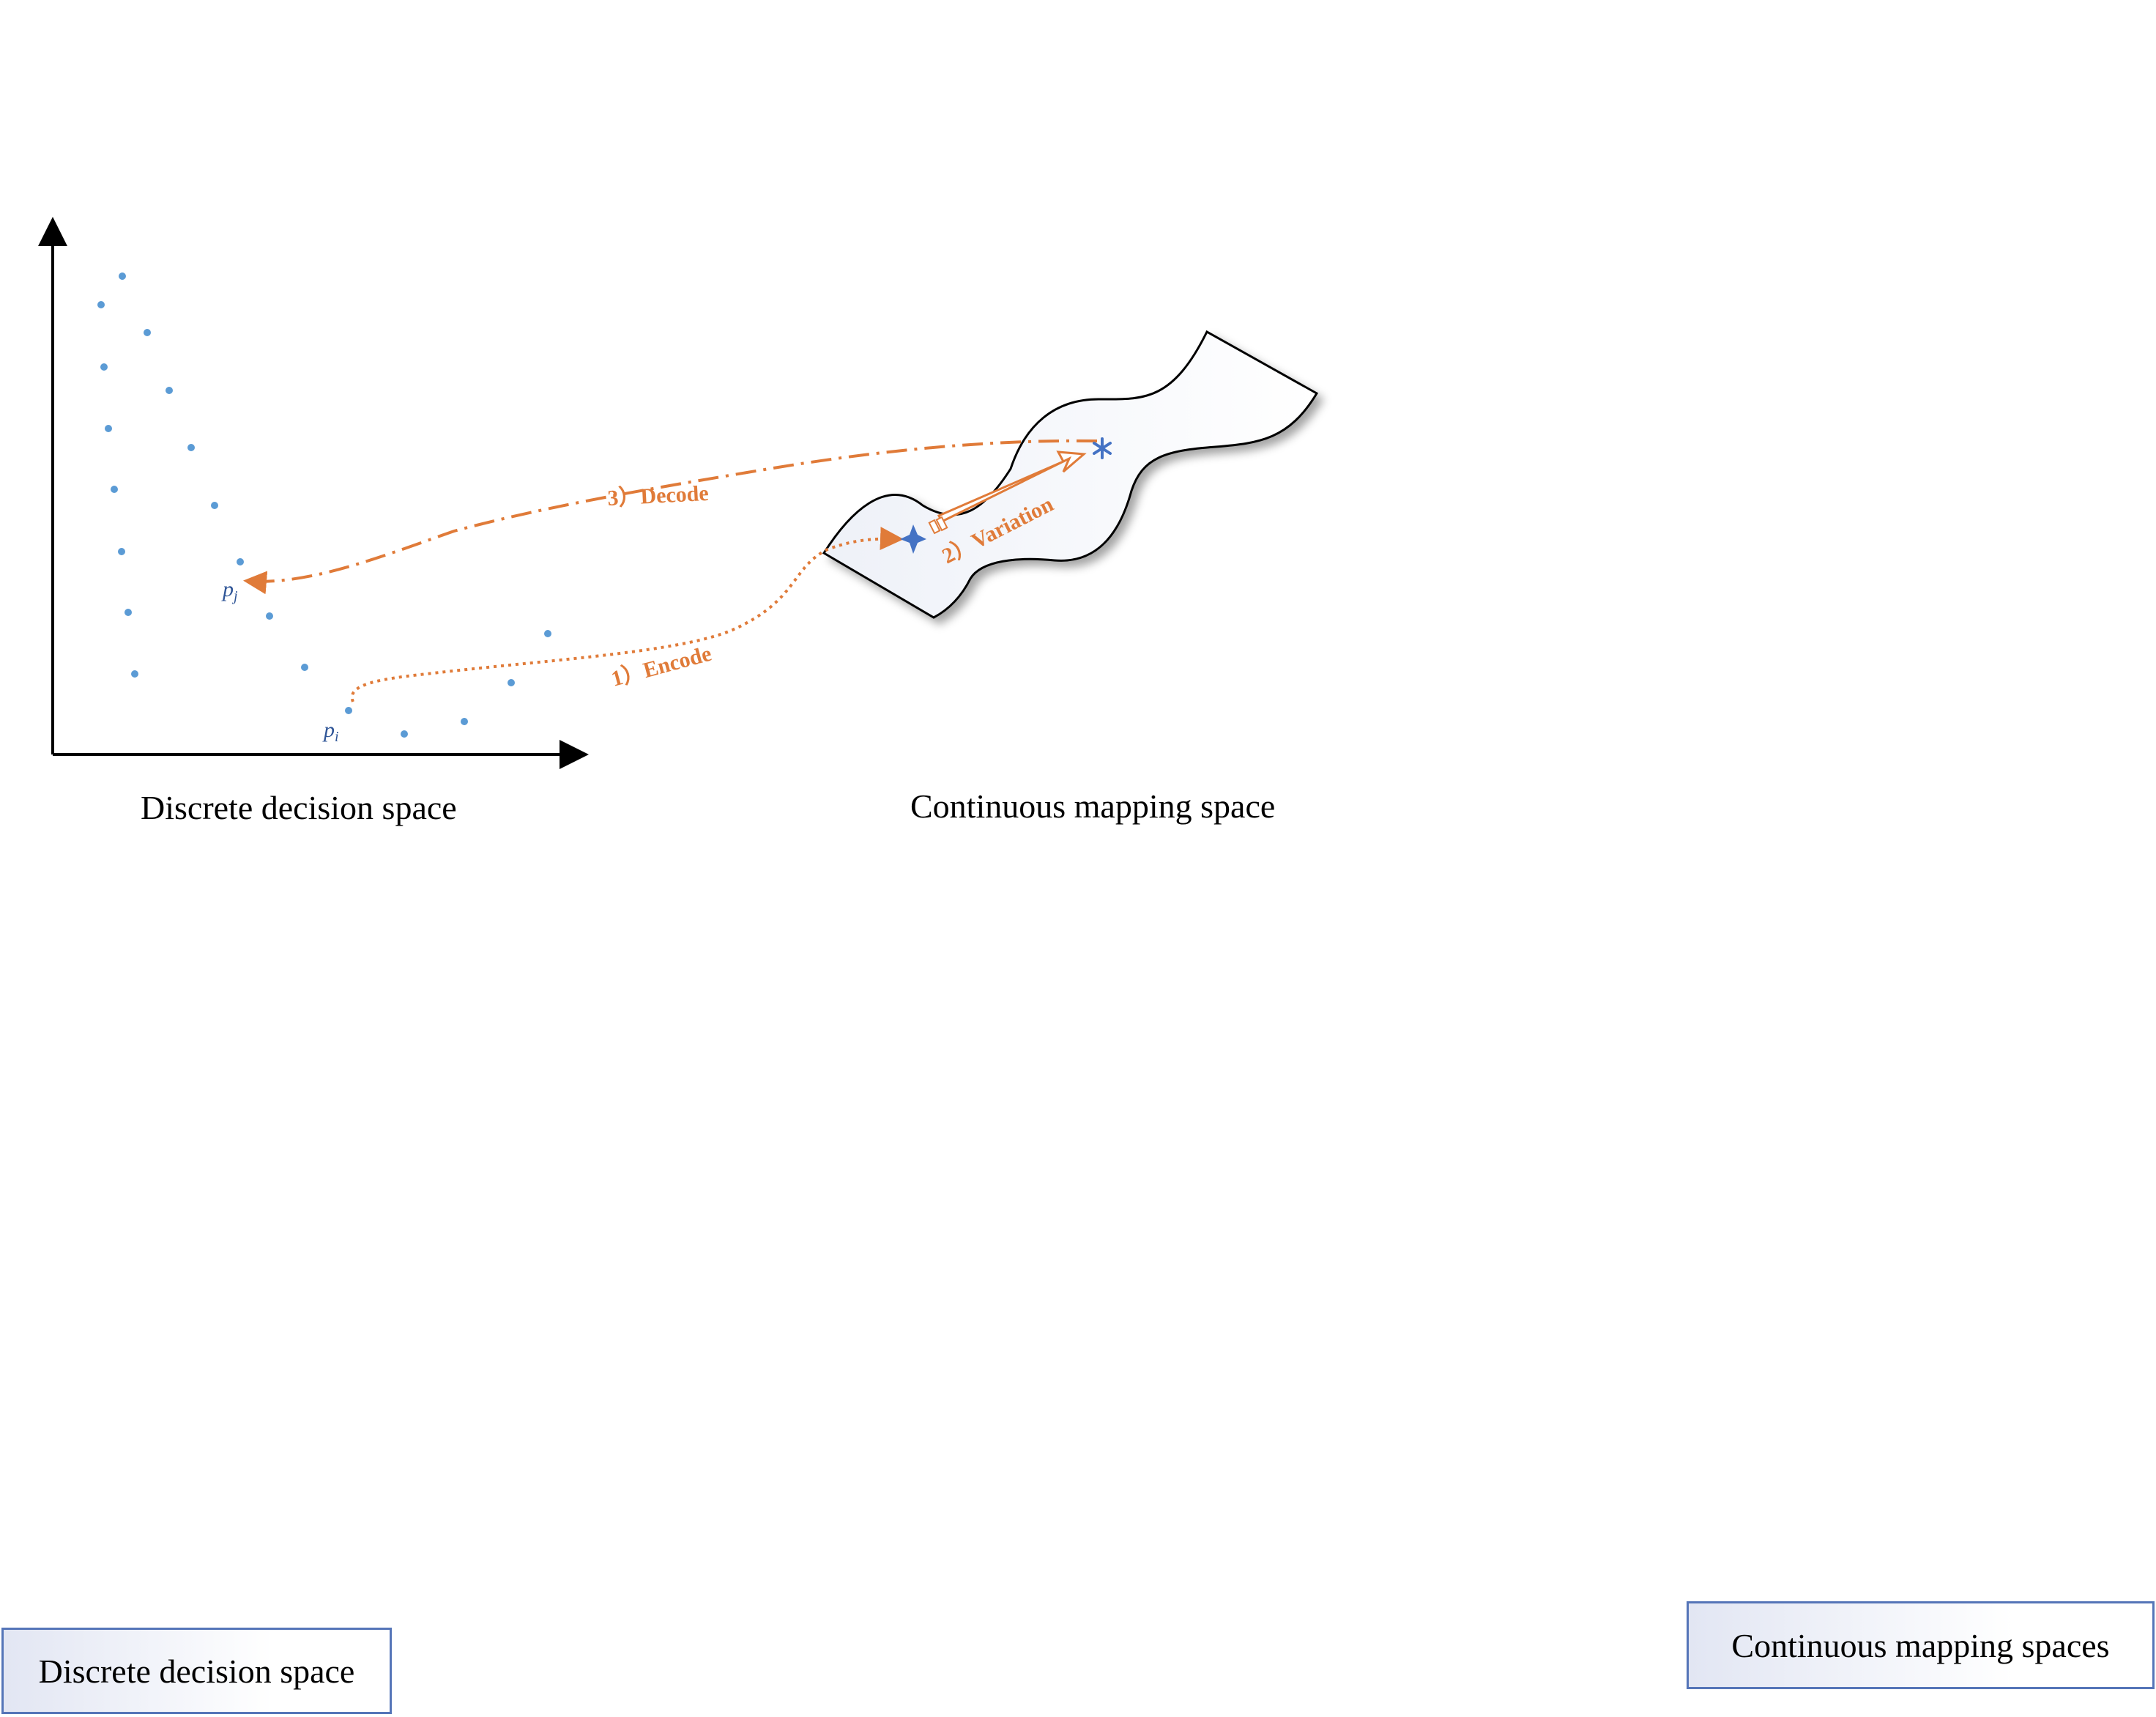 The width and height of the screenshot is (2156, 1717). Describe the element at coordinates (229, 590) in the screenshot. I see `point-j-label: pj` at that location.